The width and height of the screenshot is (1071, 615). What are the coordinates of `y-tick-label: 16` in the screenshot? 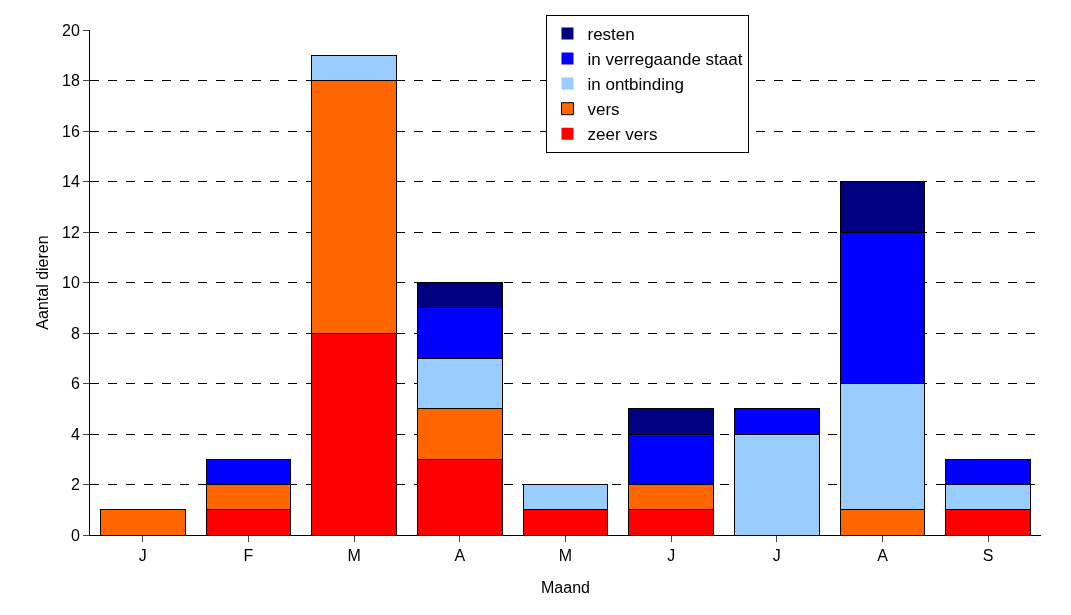 It's located at (71, 131).